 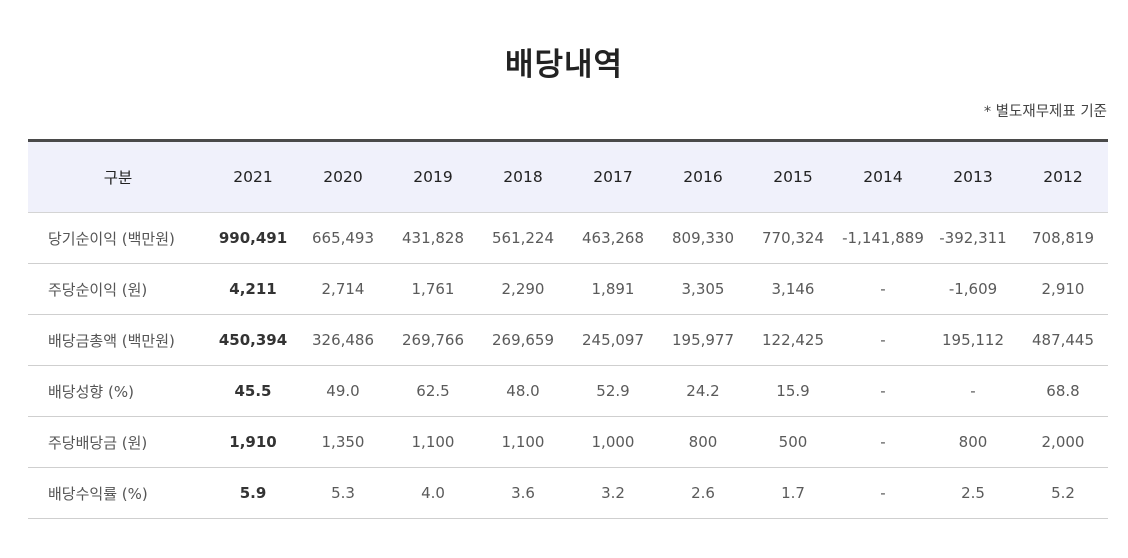 I want to click on value-cell: 49.0, so click(x=343, y=391).